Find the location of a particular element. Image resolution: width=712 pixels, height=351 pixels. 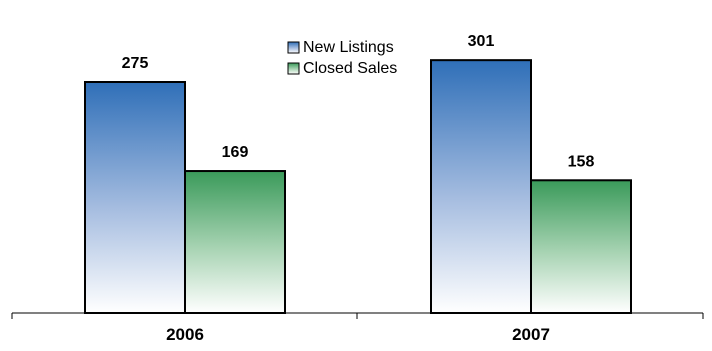

x-axis: 2006 2007 is located at coordinates (357, 328).